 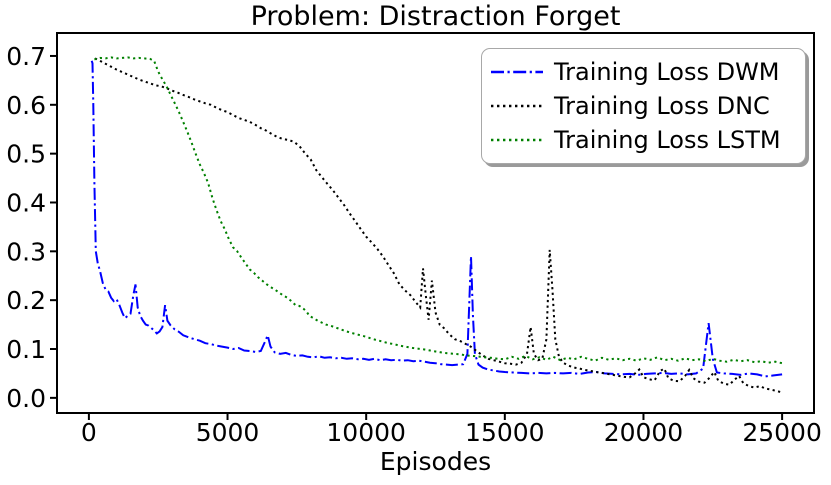 What do you see at coordinates (26, 398) in the screenshot?
I see `y-tick-label: 0.0` at bounding box center [26, 398].